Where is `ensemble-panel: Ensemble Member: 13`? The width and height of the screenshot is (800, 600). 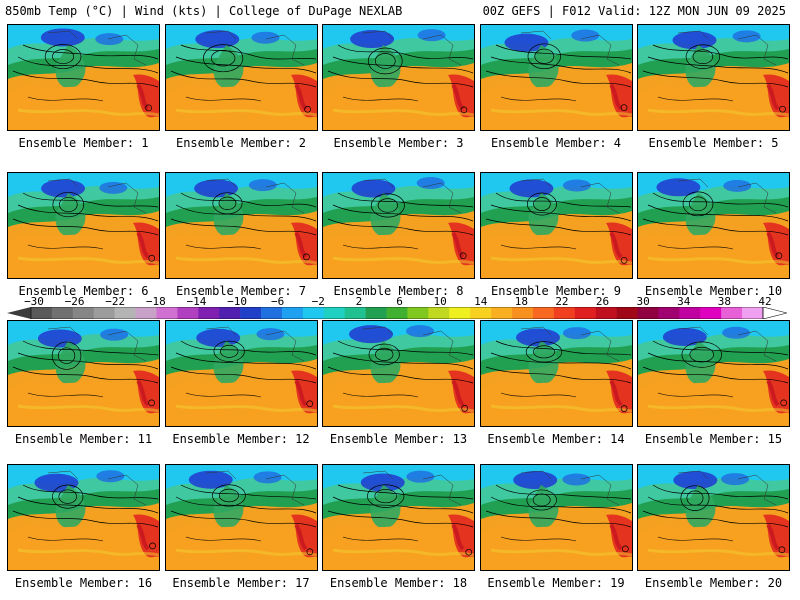 ensemble-panel: Ensemble Member: 13 is located at coordinates (398, 383).